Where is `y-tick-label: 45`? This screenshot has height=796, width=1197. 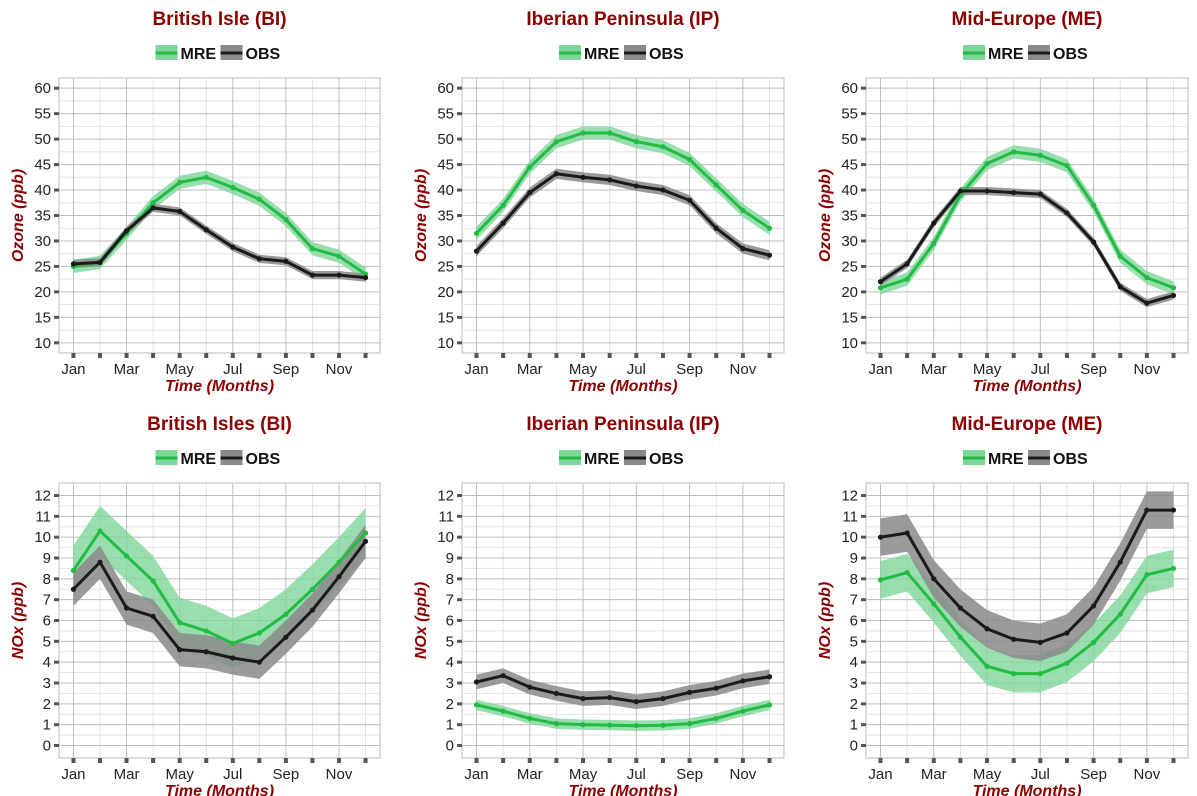 y-tick-label: 45 is located at coordinates (849, 165).